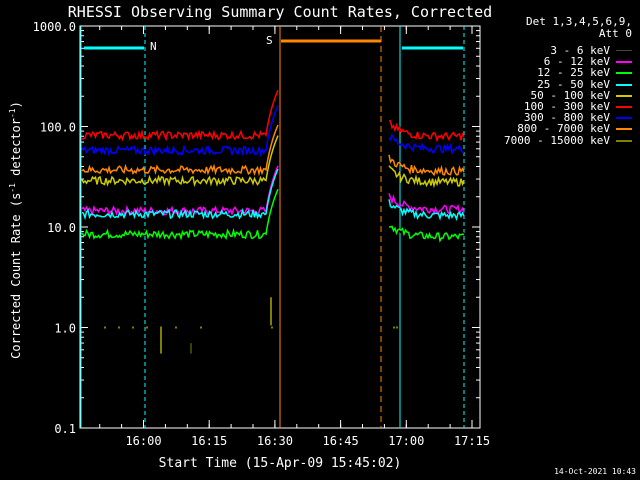  Describe the element at coordinates (615, 33) in the screenshot. I see `legend-header-line-2: Att 0` at that location.